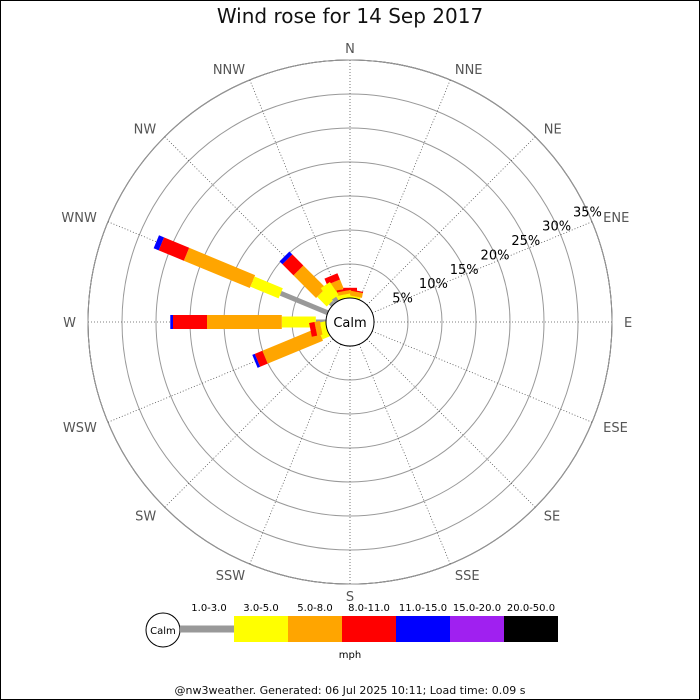 The height and width of the screenshot is (700, 700). What do you see at coordinates (69, 323) in the screenshot?
I see `direction-label-w: W` at bounding box center [69, 323].